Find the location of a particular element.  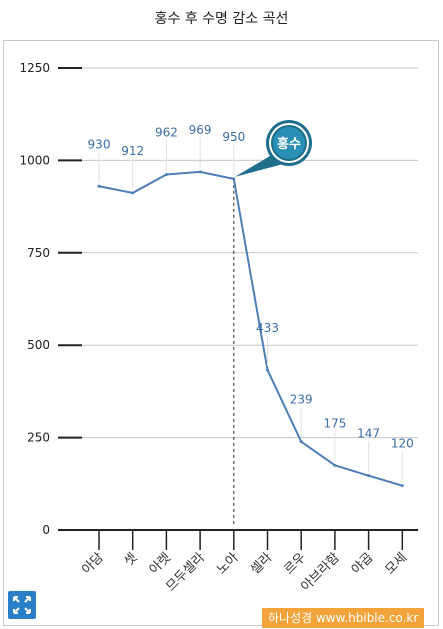

data-label: 969 is located at coordinates (200, 130).